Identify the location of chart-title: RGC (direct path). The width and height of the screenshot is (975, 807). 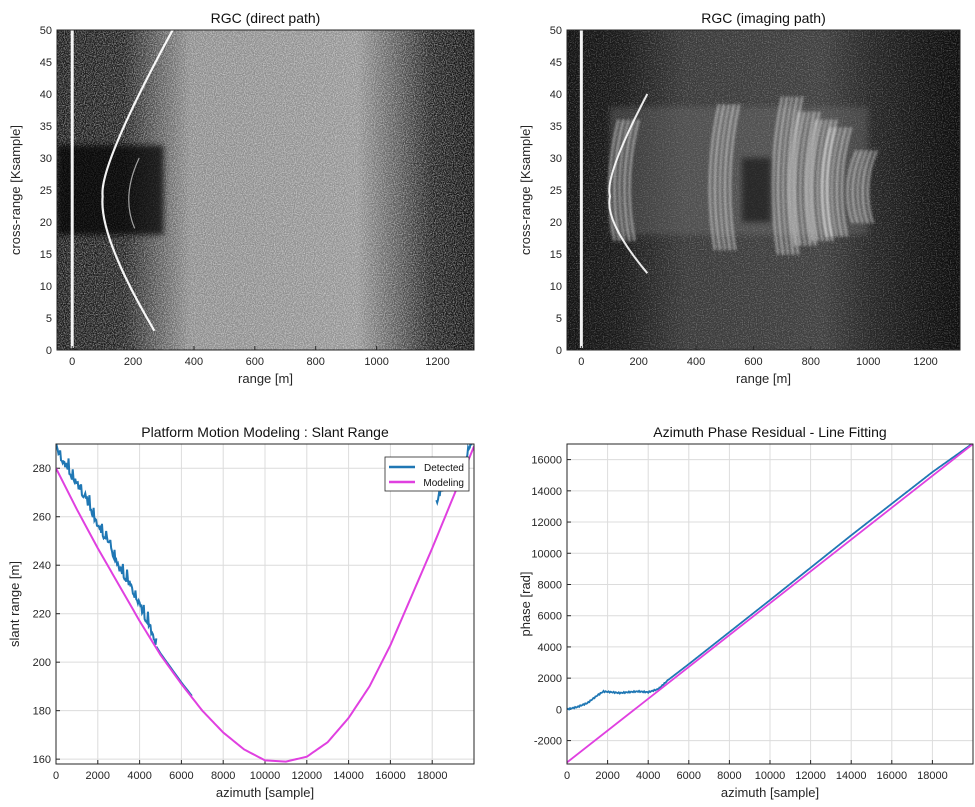
(266, 18).